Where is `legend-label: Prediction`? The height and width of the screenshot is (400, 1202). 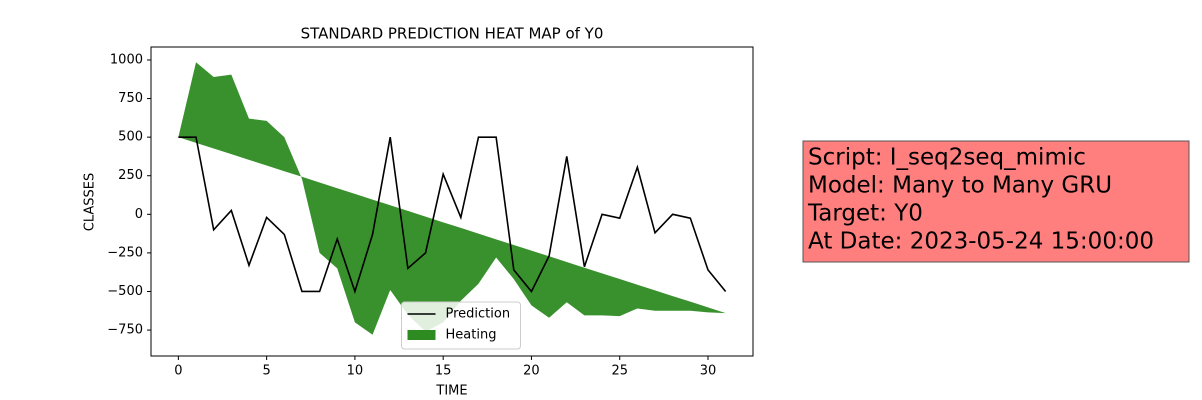 legend-label: Prediction is located at coordinates (478, 314).